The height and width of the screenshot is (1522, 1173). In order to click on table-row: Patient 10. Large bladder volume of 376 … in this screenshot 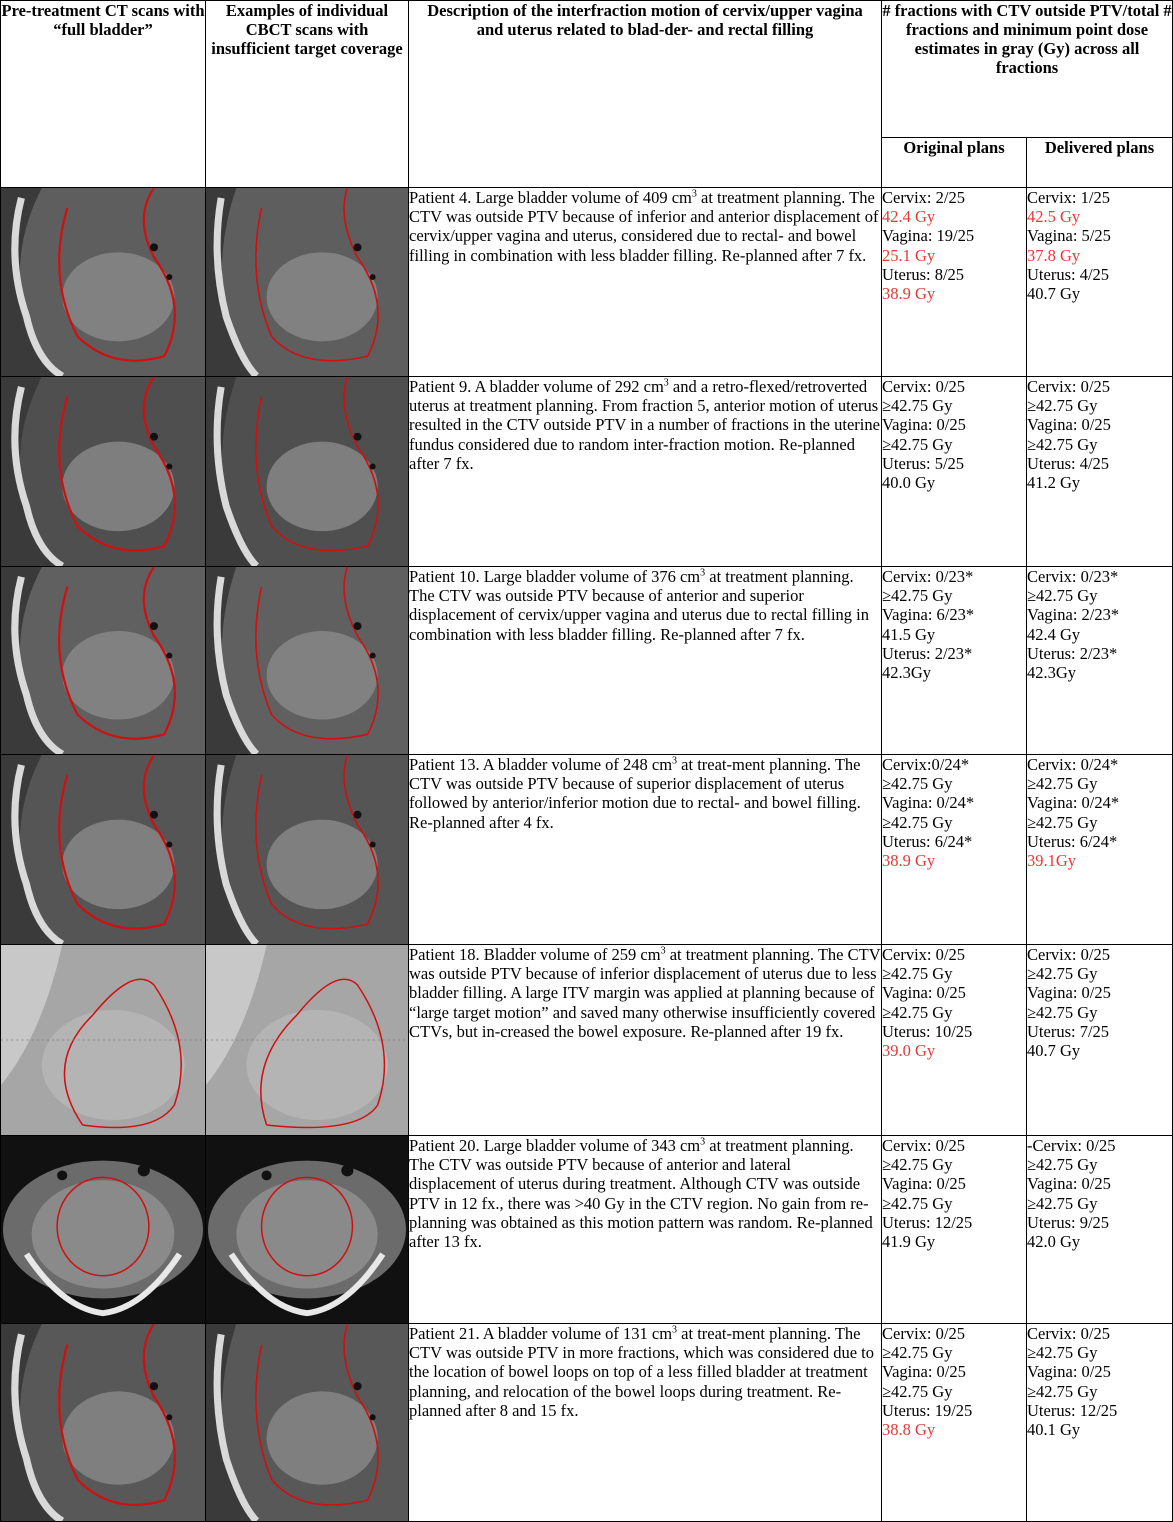, I will do `click(586, 660)`.